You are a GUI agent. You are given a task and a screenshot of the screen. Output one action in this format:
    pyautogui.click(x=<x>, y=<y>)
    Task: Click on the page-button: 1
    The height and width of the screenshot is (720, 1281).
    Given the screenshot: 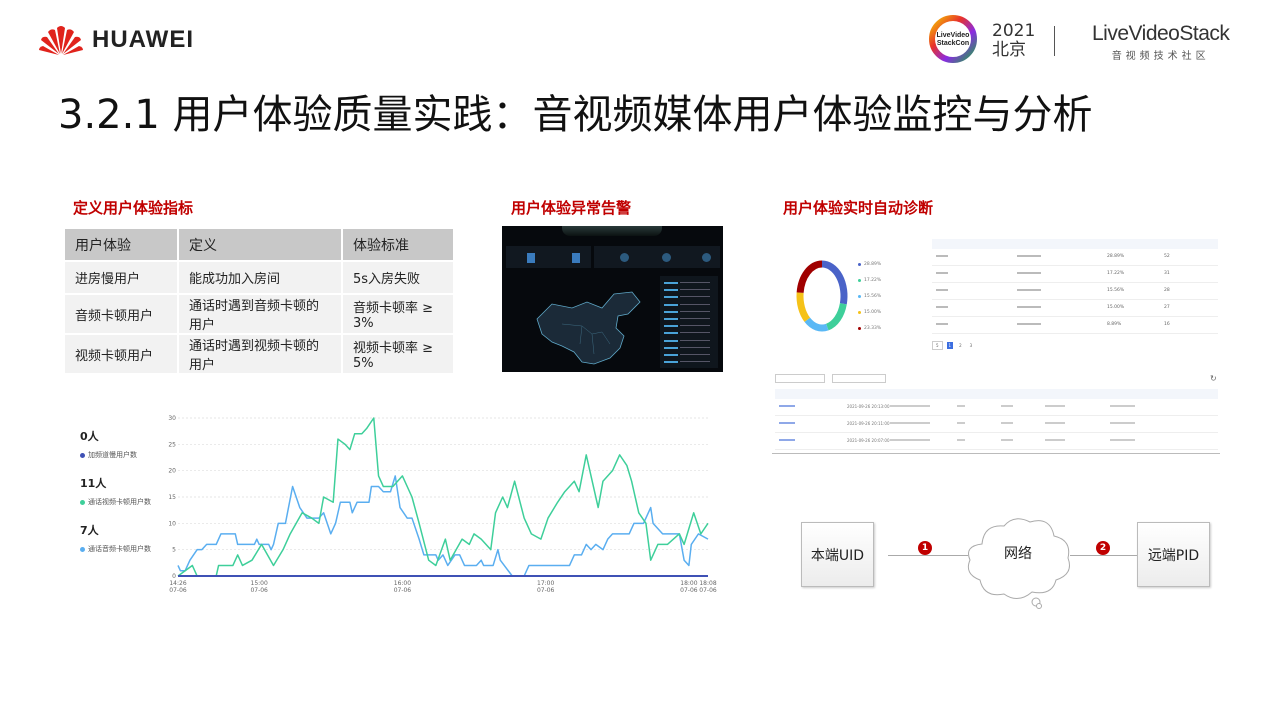 What is the action you would take?
    pyautogui.click(x=950, y=345)
    